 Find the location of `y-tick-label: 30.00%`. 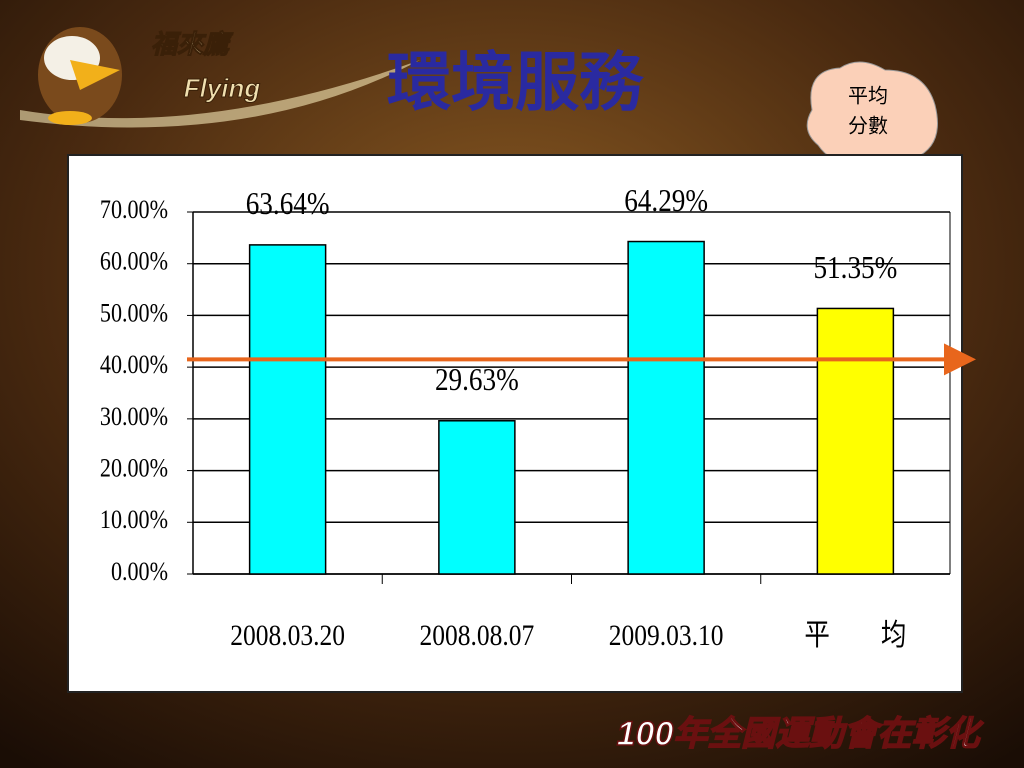

y-tick-label: 30.00% is located at coordinates (134, 417).